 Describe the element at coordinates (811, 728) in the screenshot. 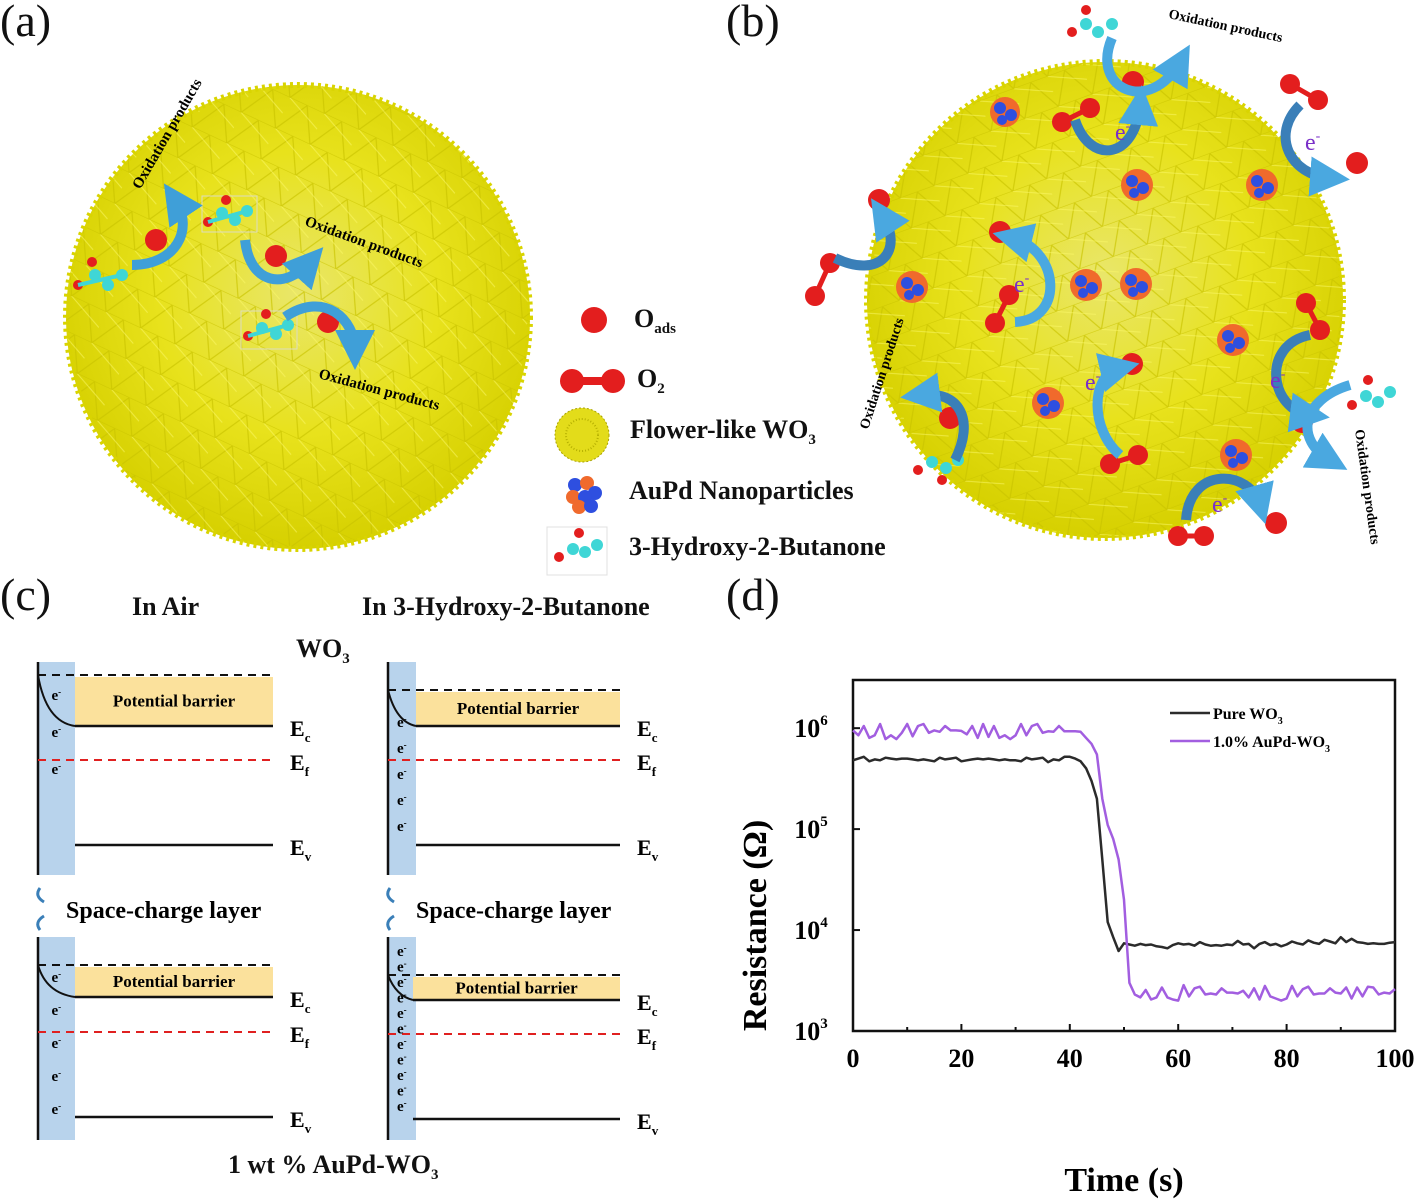

I see `y-tick-label: 10⁶` at that location.